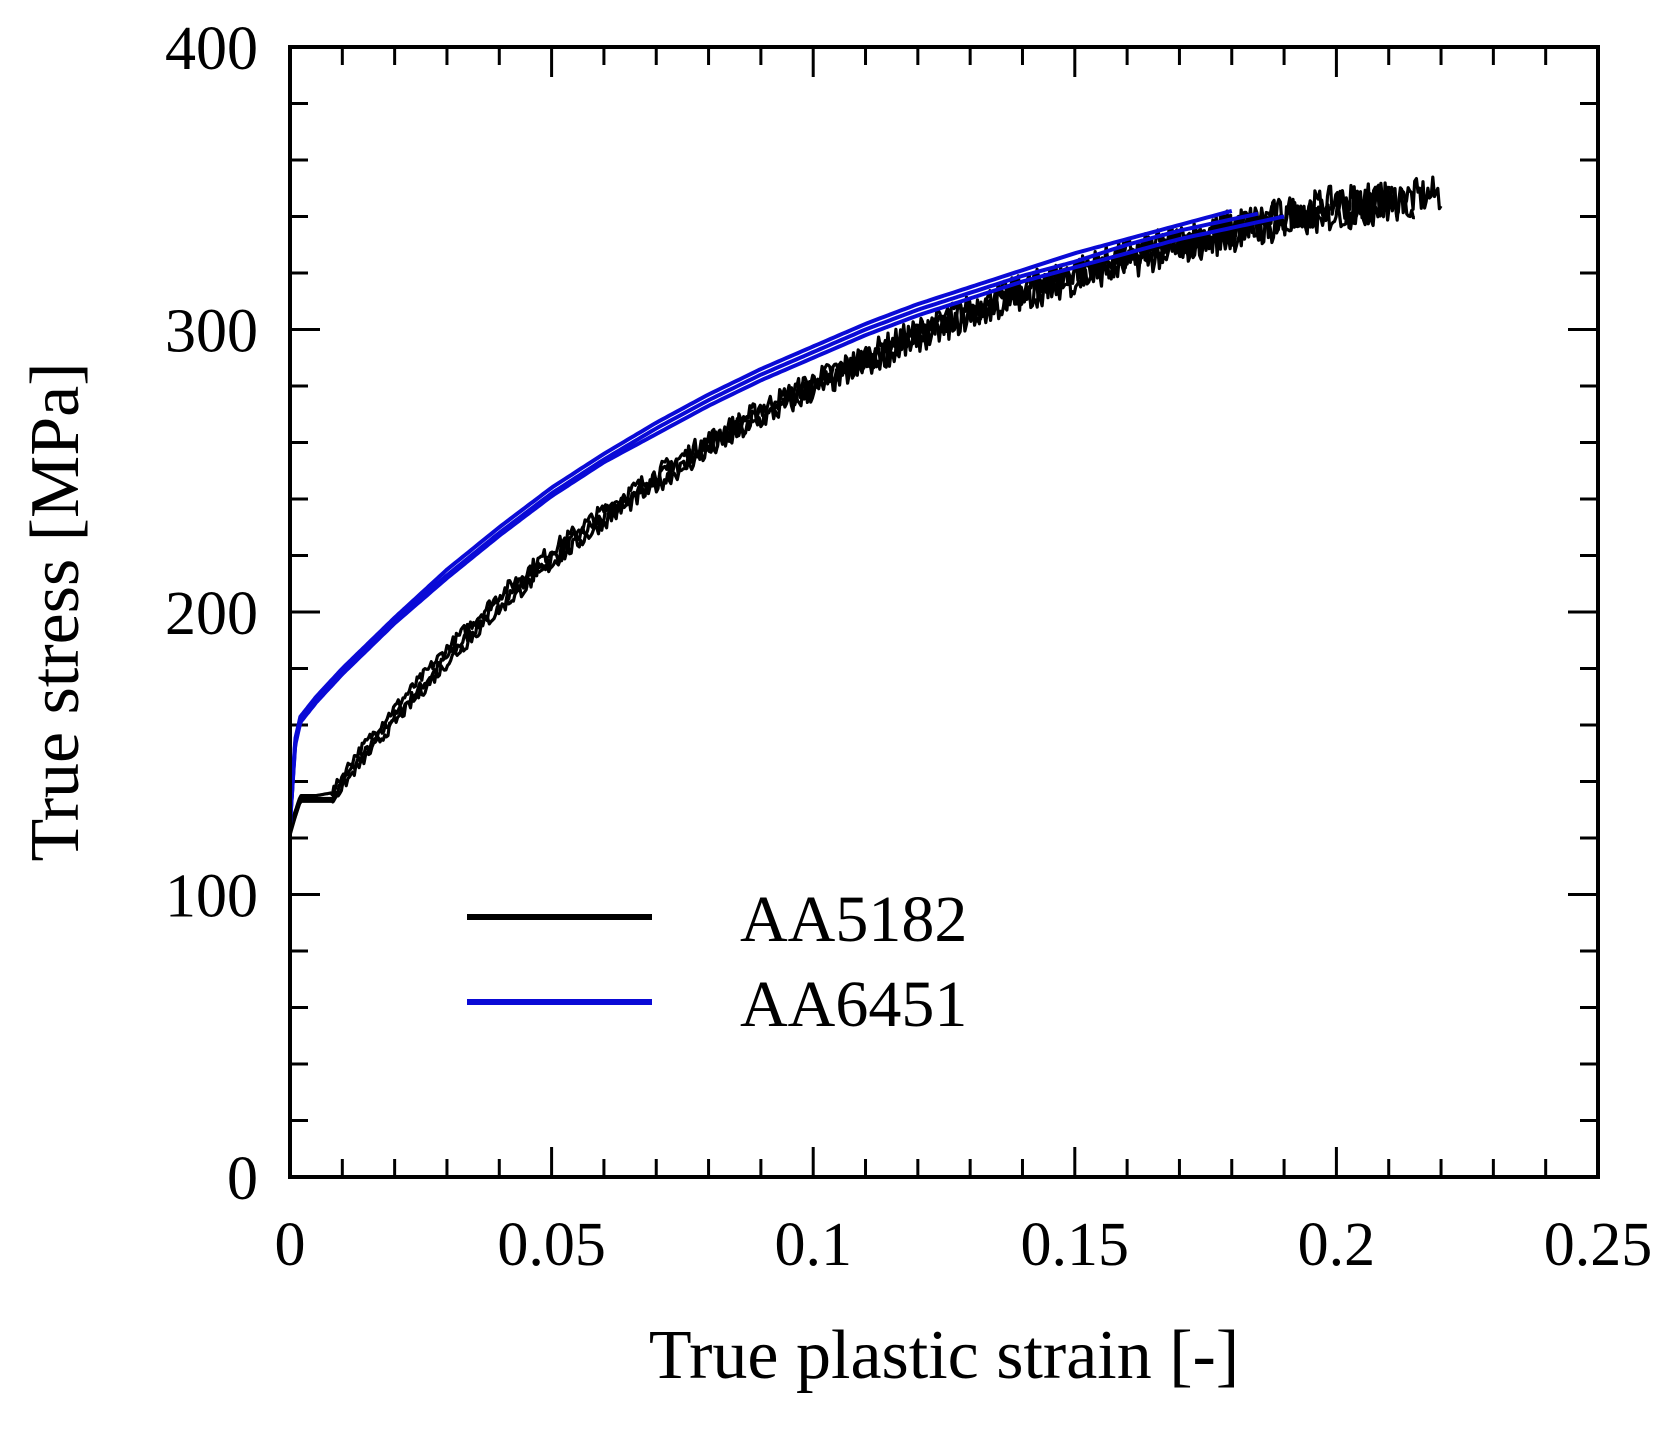  Describe the element at coordinates (211, 897) in the screenshot. I see `y-tick-label: 100` at that location.